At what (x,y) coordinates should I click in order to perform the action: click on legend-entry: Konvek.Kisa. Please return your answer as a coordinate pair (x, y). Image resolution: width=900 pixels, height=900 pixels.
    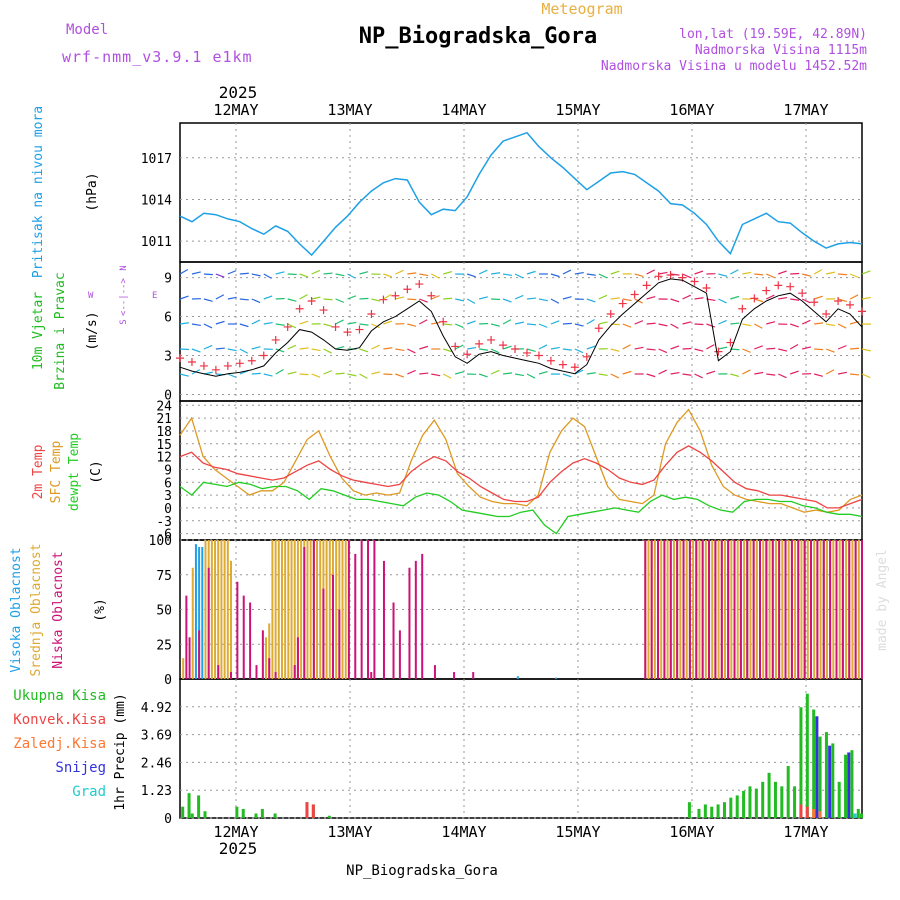
    Looking at the image, I should click on (59, 720).